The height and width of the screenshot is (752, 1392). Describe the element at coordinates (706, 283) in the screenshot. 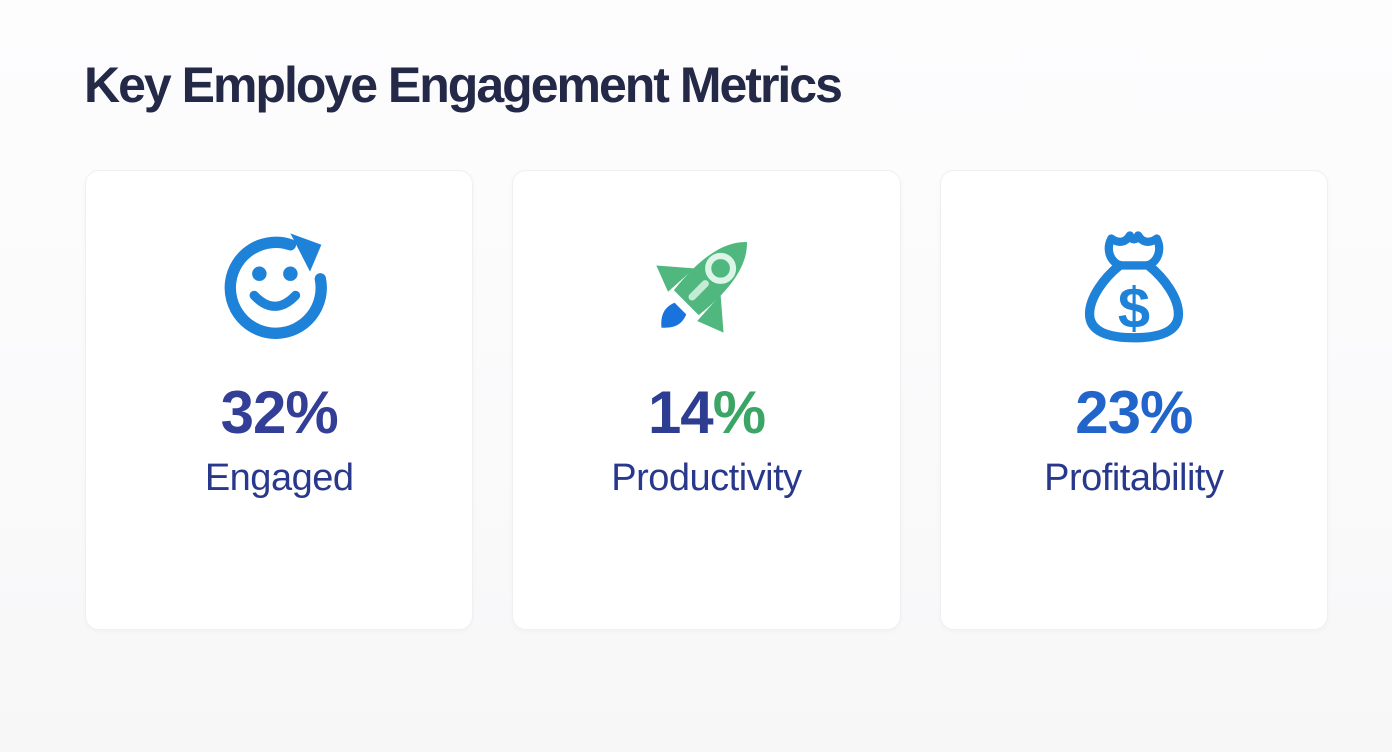

I see `rocket-icon` at that location.